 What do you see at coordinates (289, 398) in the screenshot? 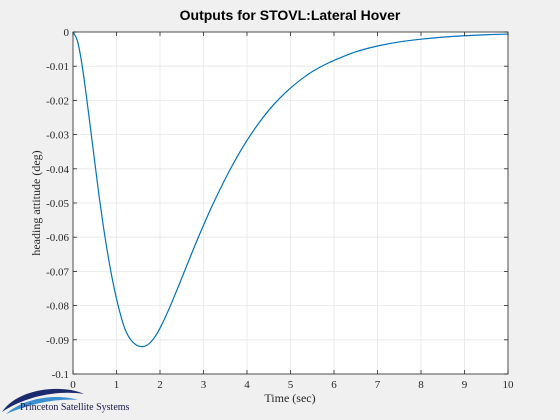
I see `x-axis-label: Time (sec)` at bounding box center [289, 398].